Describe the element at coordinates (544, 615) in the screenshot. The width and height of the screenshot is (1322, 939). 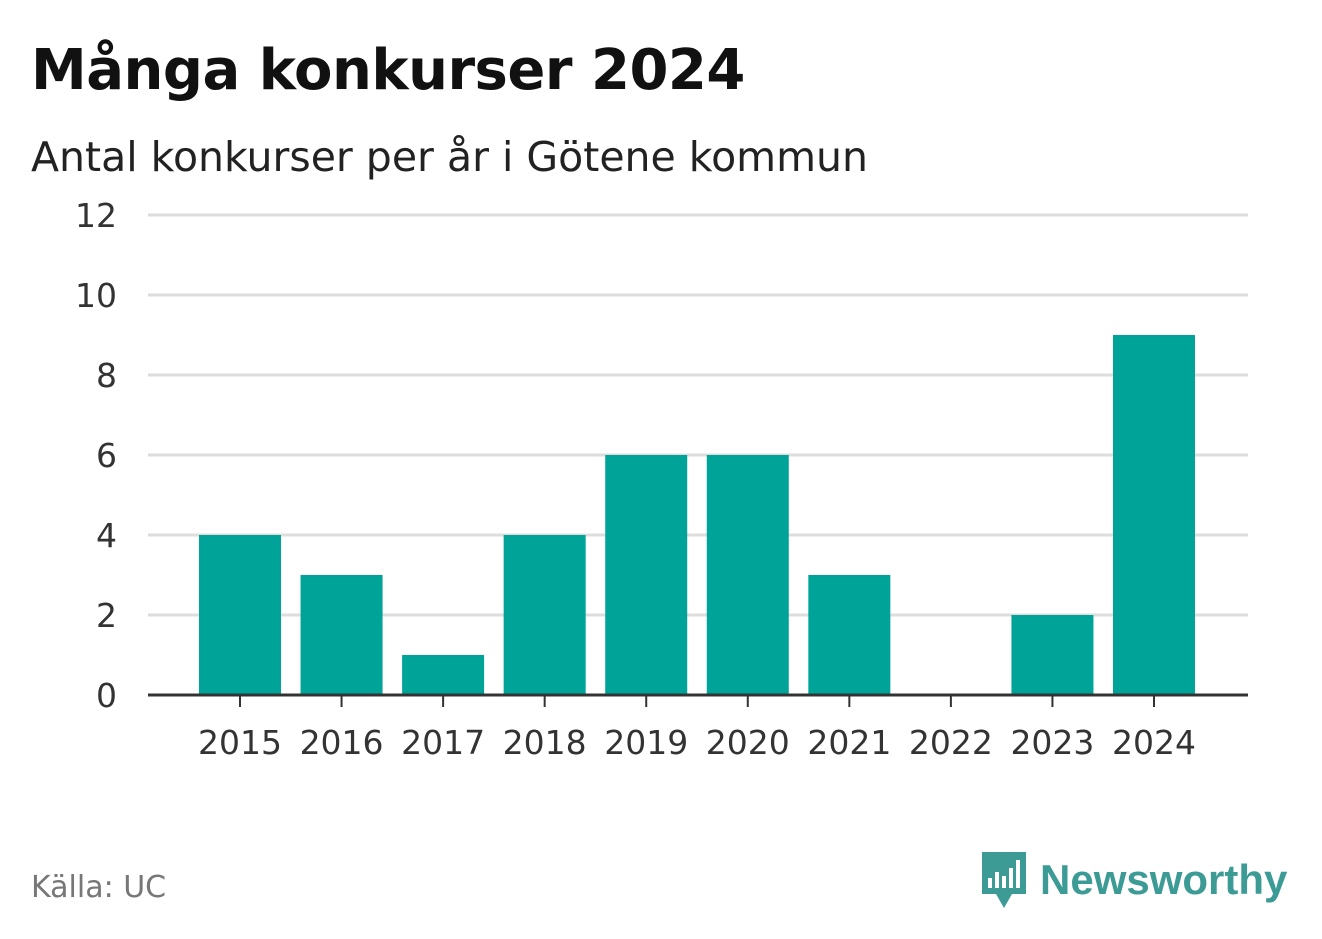
I see `bar-2018` at that location.